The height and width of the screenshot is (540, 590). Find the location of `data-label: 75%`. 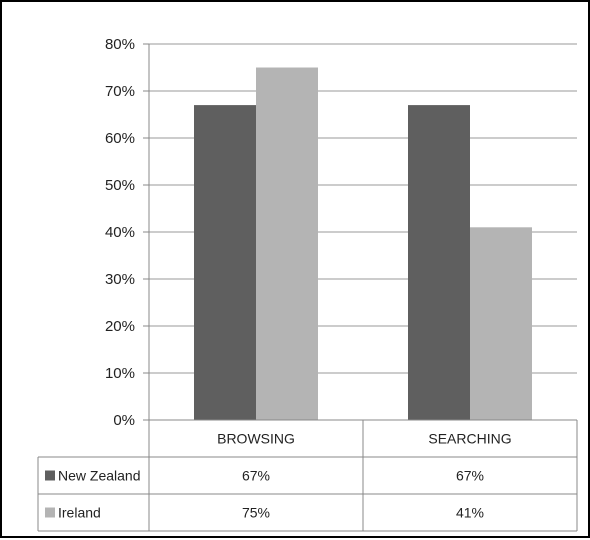

data-label: 75% is located at coordinates (256, 513).